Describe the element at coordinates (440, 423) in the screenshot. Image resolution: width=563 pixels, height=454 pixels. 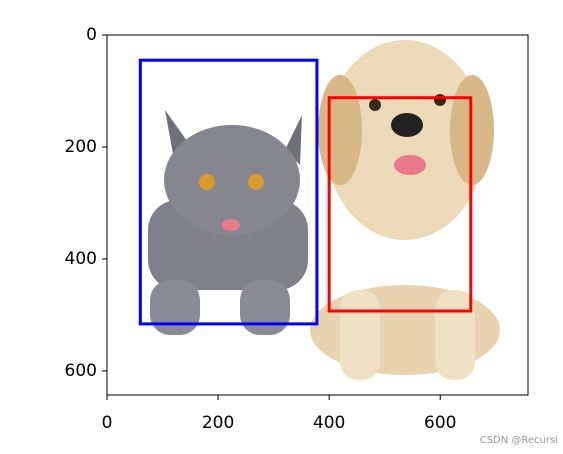
I see `x-tick-label: 600` at that location.